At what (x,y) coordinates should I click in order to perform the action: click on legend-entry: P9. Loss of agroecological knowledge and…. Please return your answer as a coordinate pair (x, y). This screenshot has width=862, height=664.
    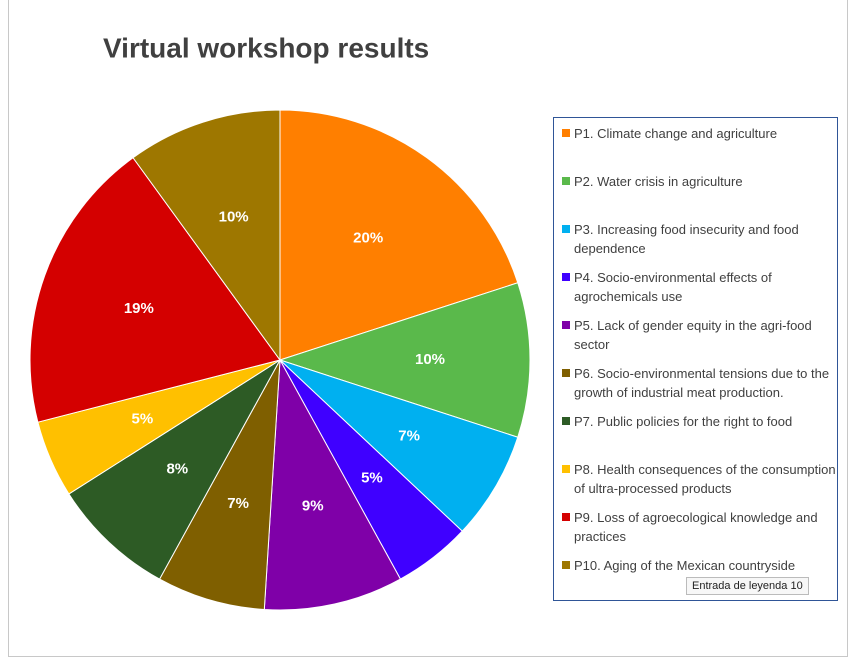
    Looking at the image, I should click on (703, 527).